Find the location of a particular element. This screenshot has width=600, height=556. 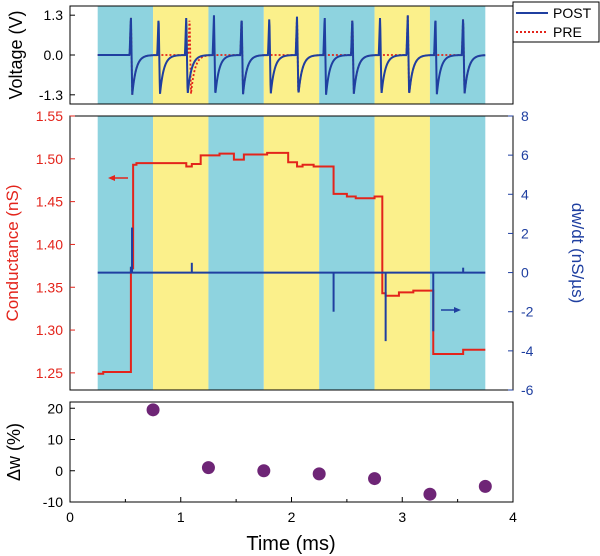

y-tick-label: 0 is located at coordinates (59, 471).